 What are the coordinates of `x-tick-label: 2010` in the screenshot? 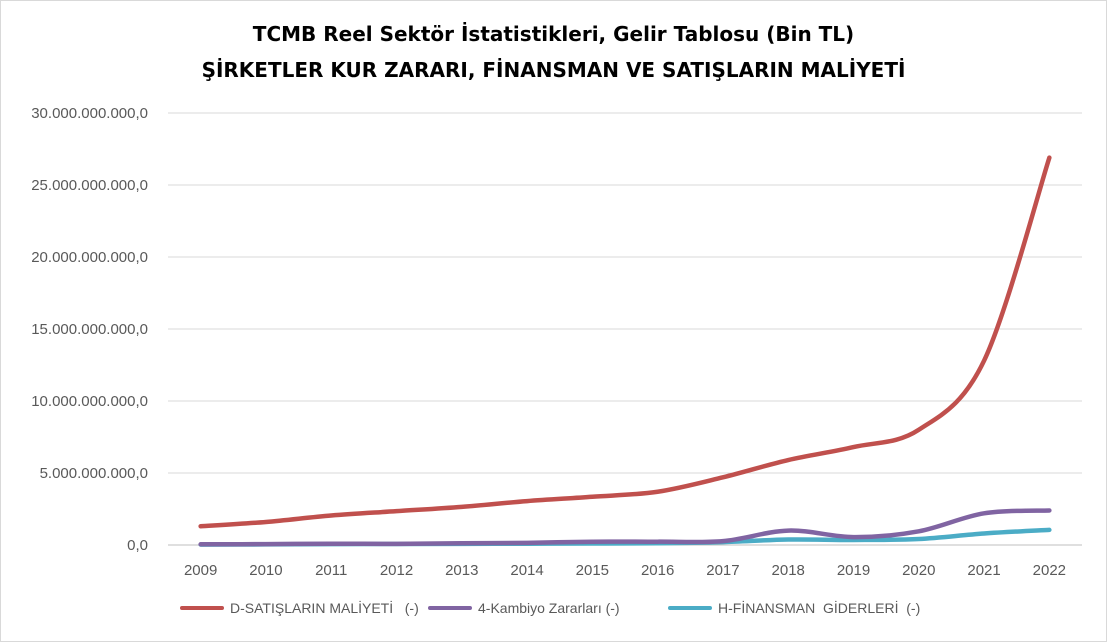 It's located at (265, 570).